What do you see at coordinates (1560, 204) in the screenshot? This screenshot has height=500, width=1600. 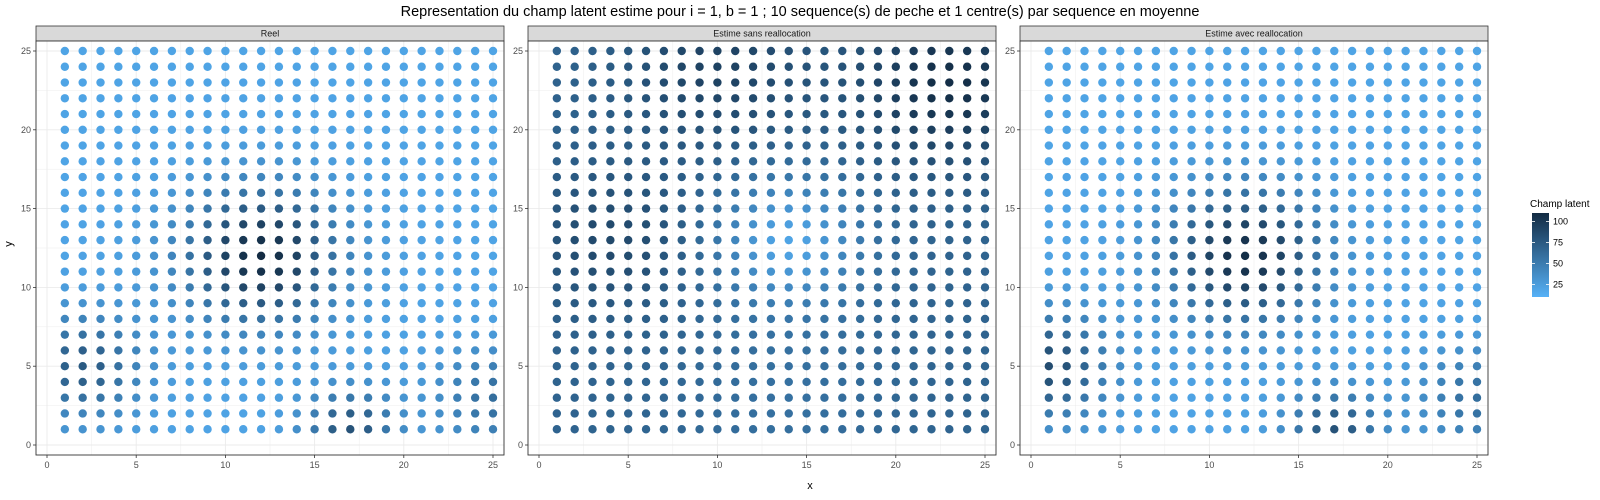 I see `legend-title: Champ latent` at bounding box center [1560, 204].